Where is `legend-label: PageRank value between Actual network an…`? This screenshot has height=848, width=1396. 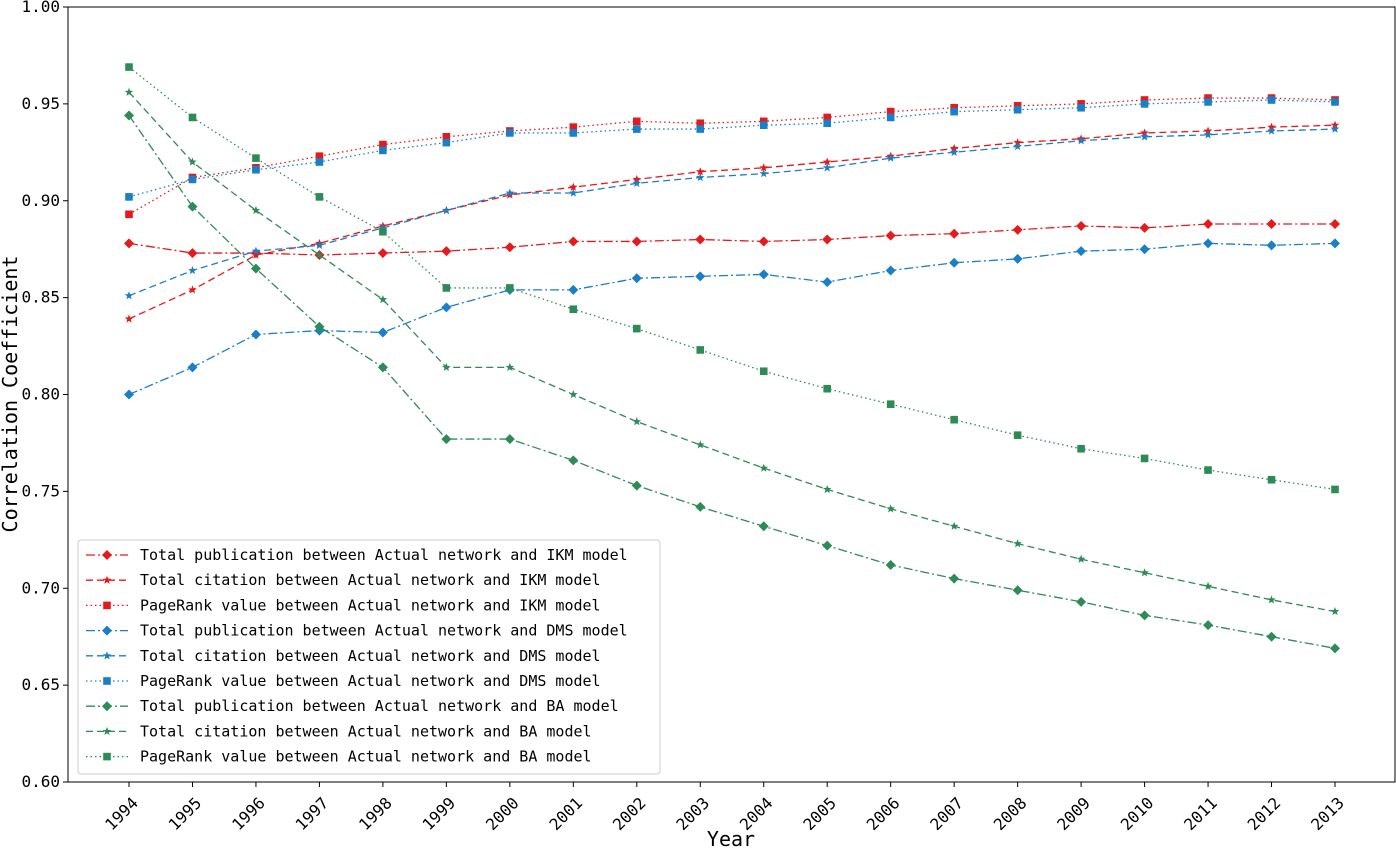 legend-label: PageRank value between Actual network an… is located at coordinates (370, 605).